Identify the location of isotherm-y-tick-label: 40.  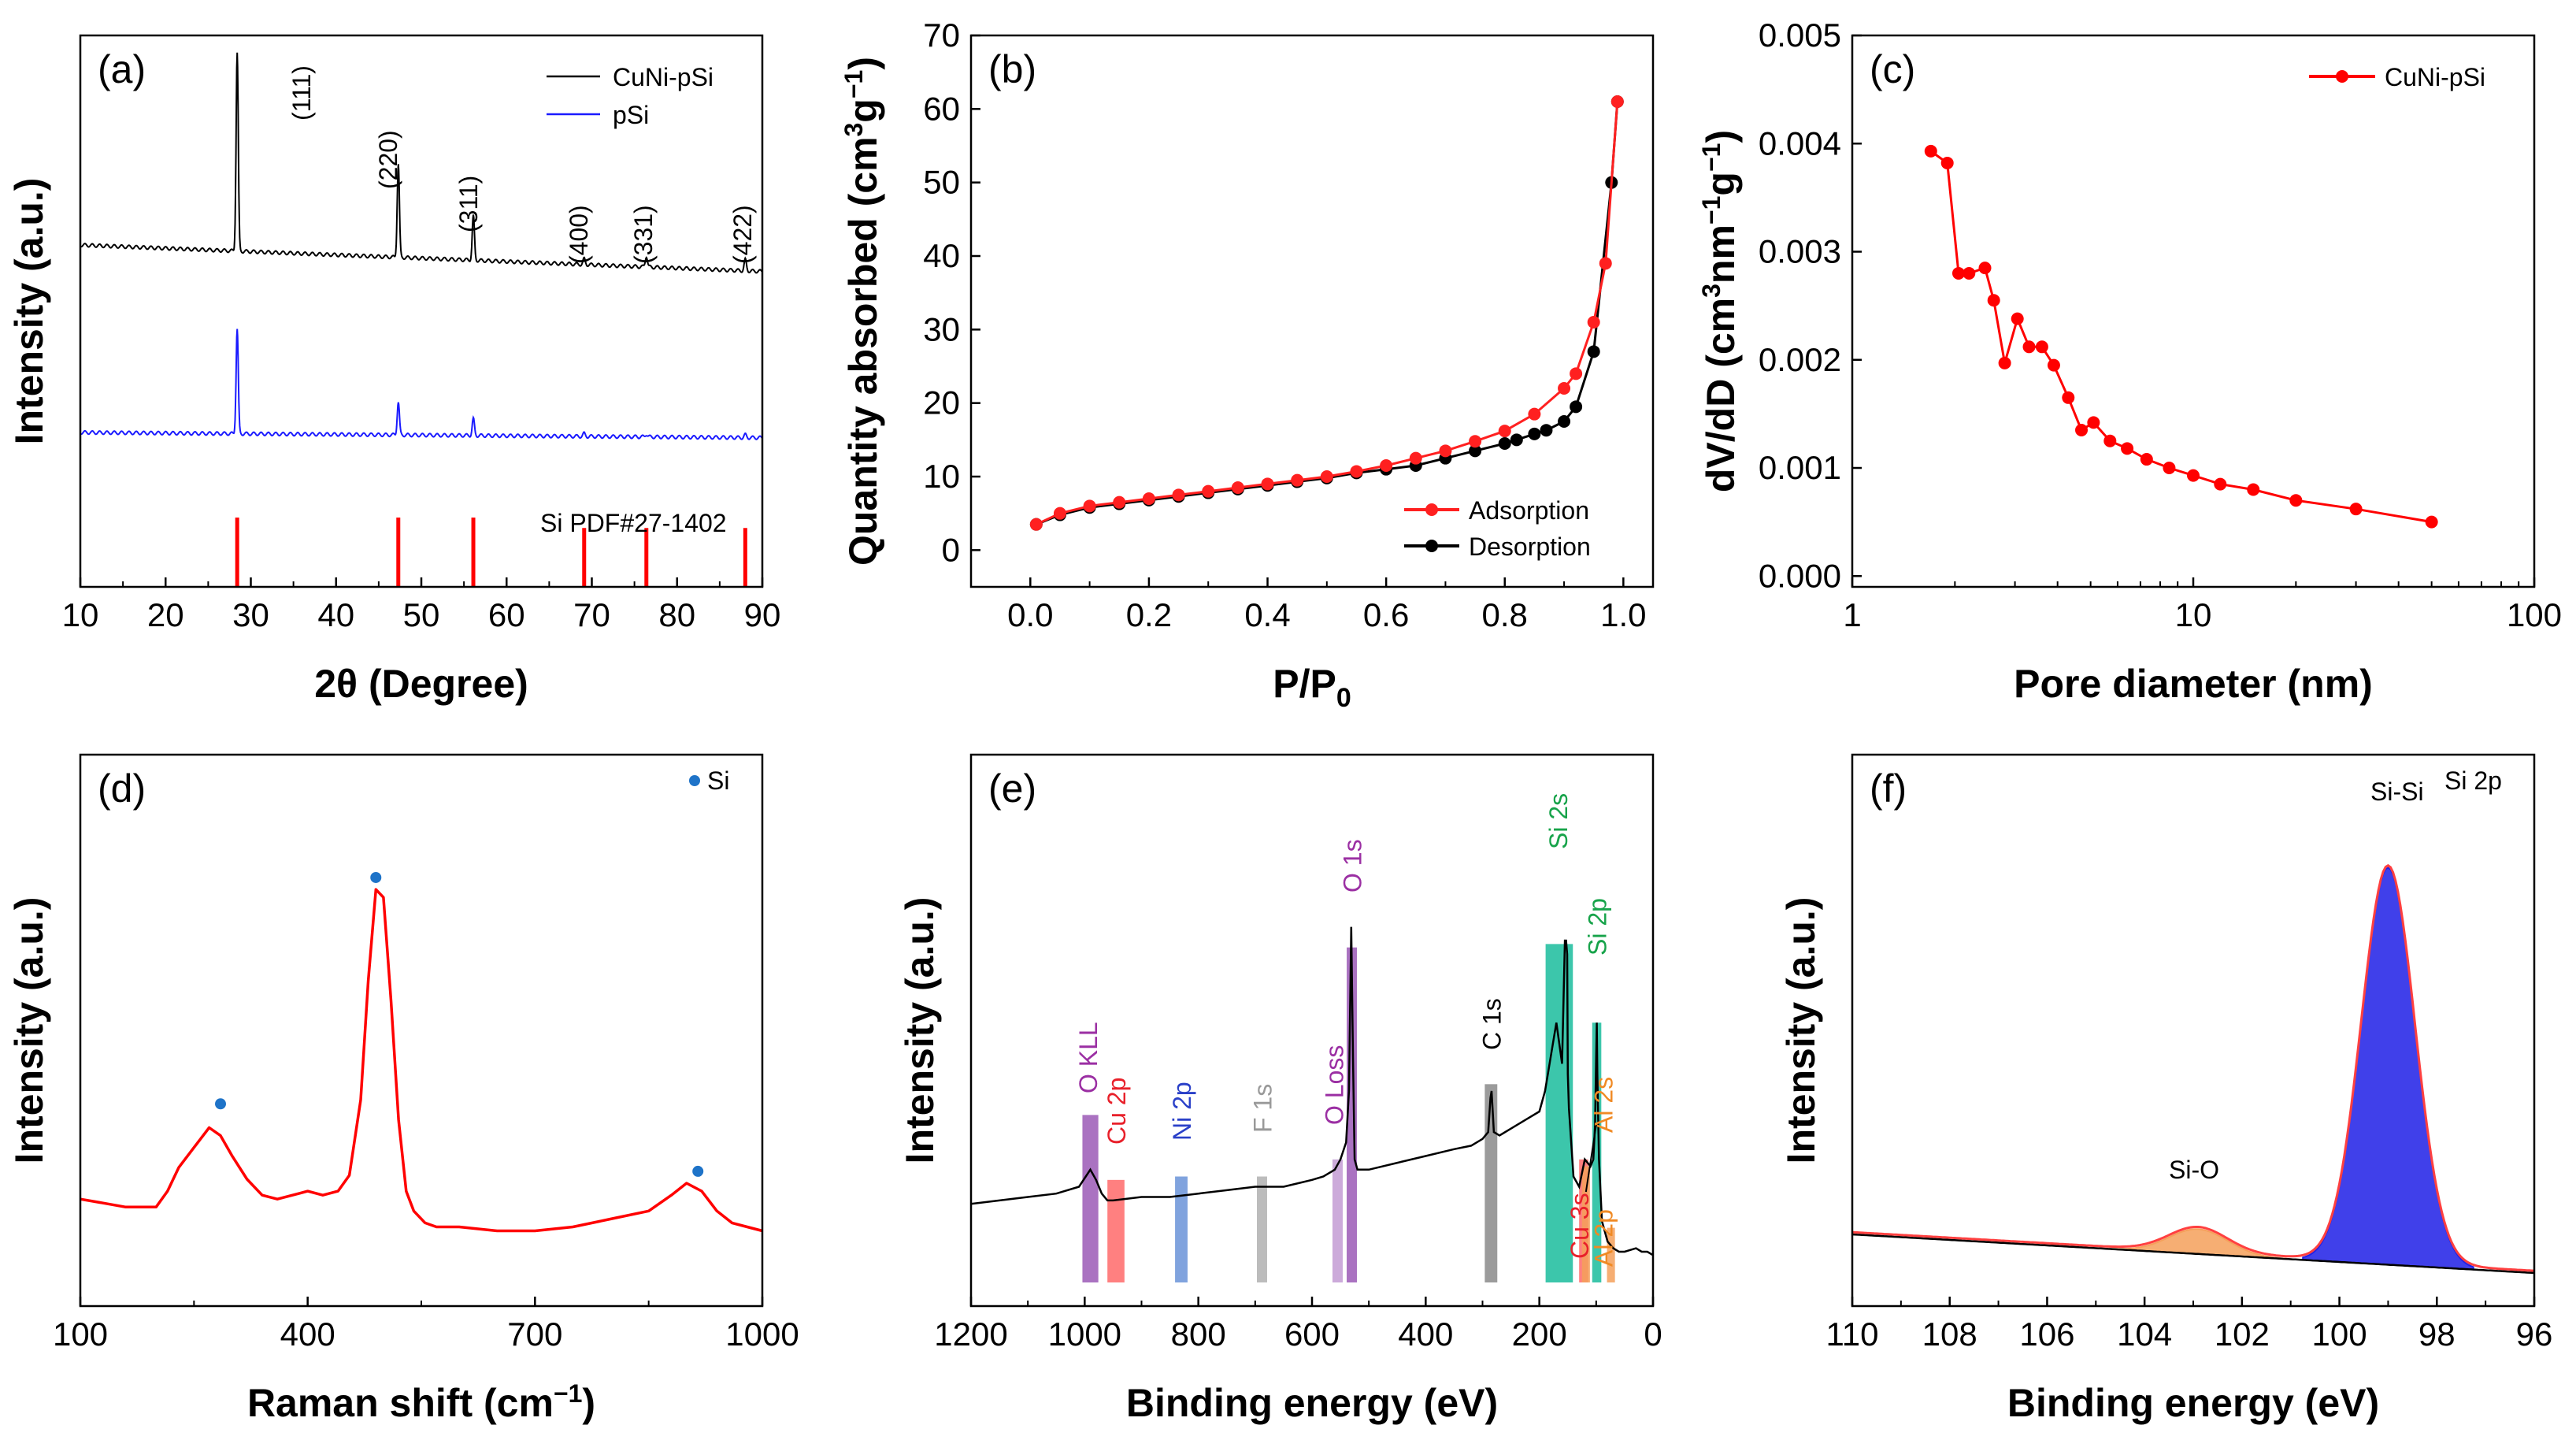
(941, 255).